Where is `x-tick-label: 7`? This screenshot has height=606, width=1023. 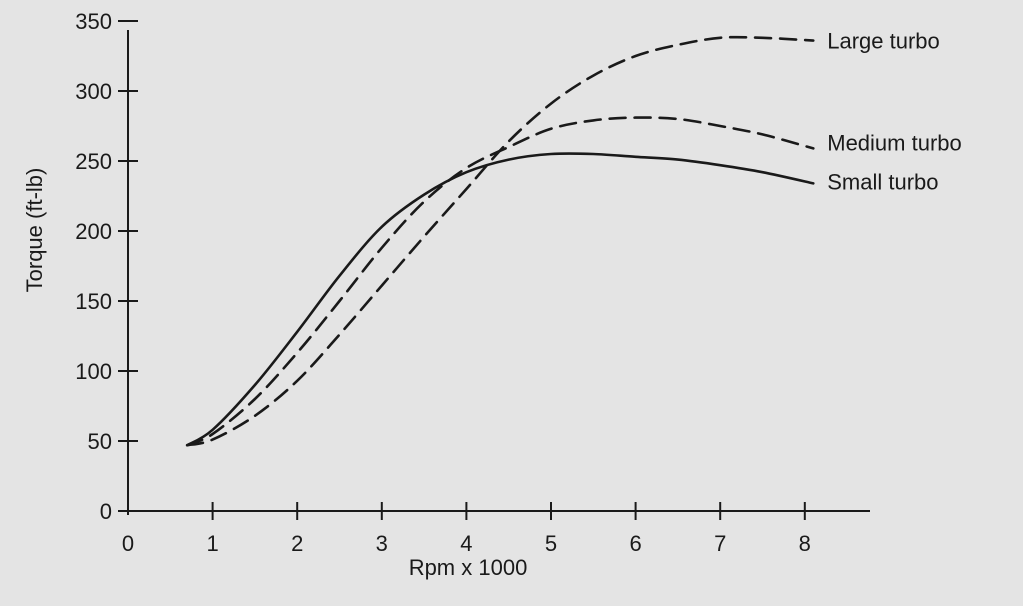
x-tick-label: 7 is located at coordinates (720, 543).